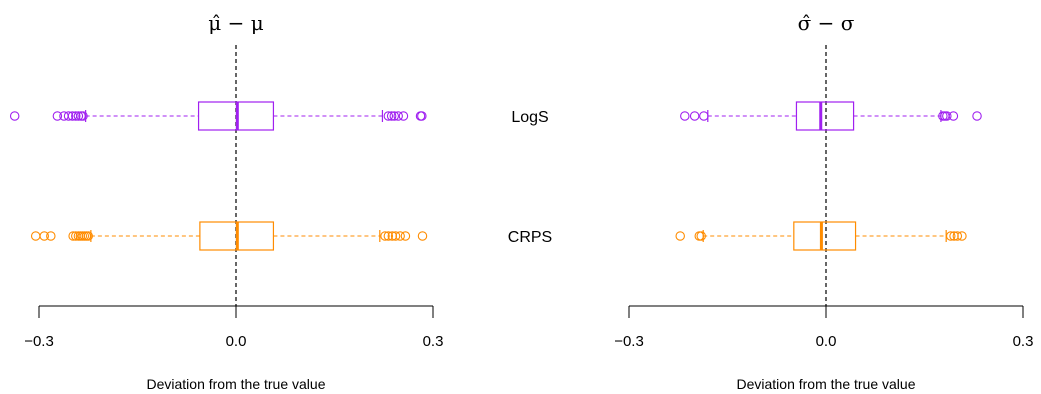  Describe the element at coordinates (826, 23) in the screenshot. I see `panel-title: σ̂ − σ` at that location.